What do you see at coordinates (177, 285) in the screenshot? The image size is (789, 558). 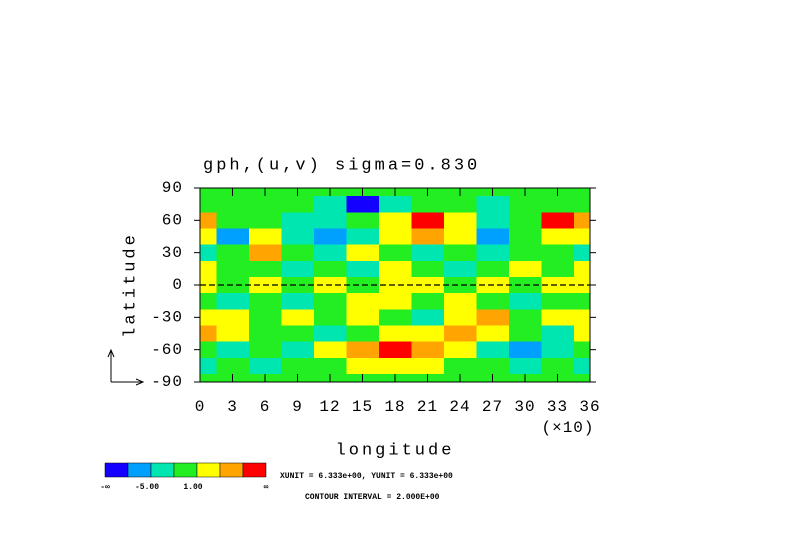 I see `y-tick-label: 0` at bounding box center [177, 285].